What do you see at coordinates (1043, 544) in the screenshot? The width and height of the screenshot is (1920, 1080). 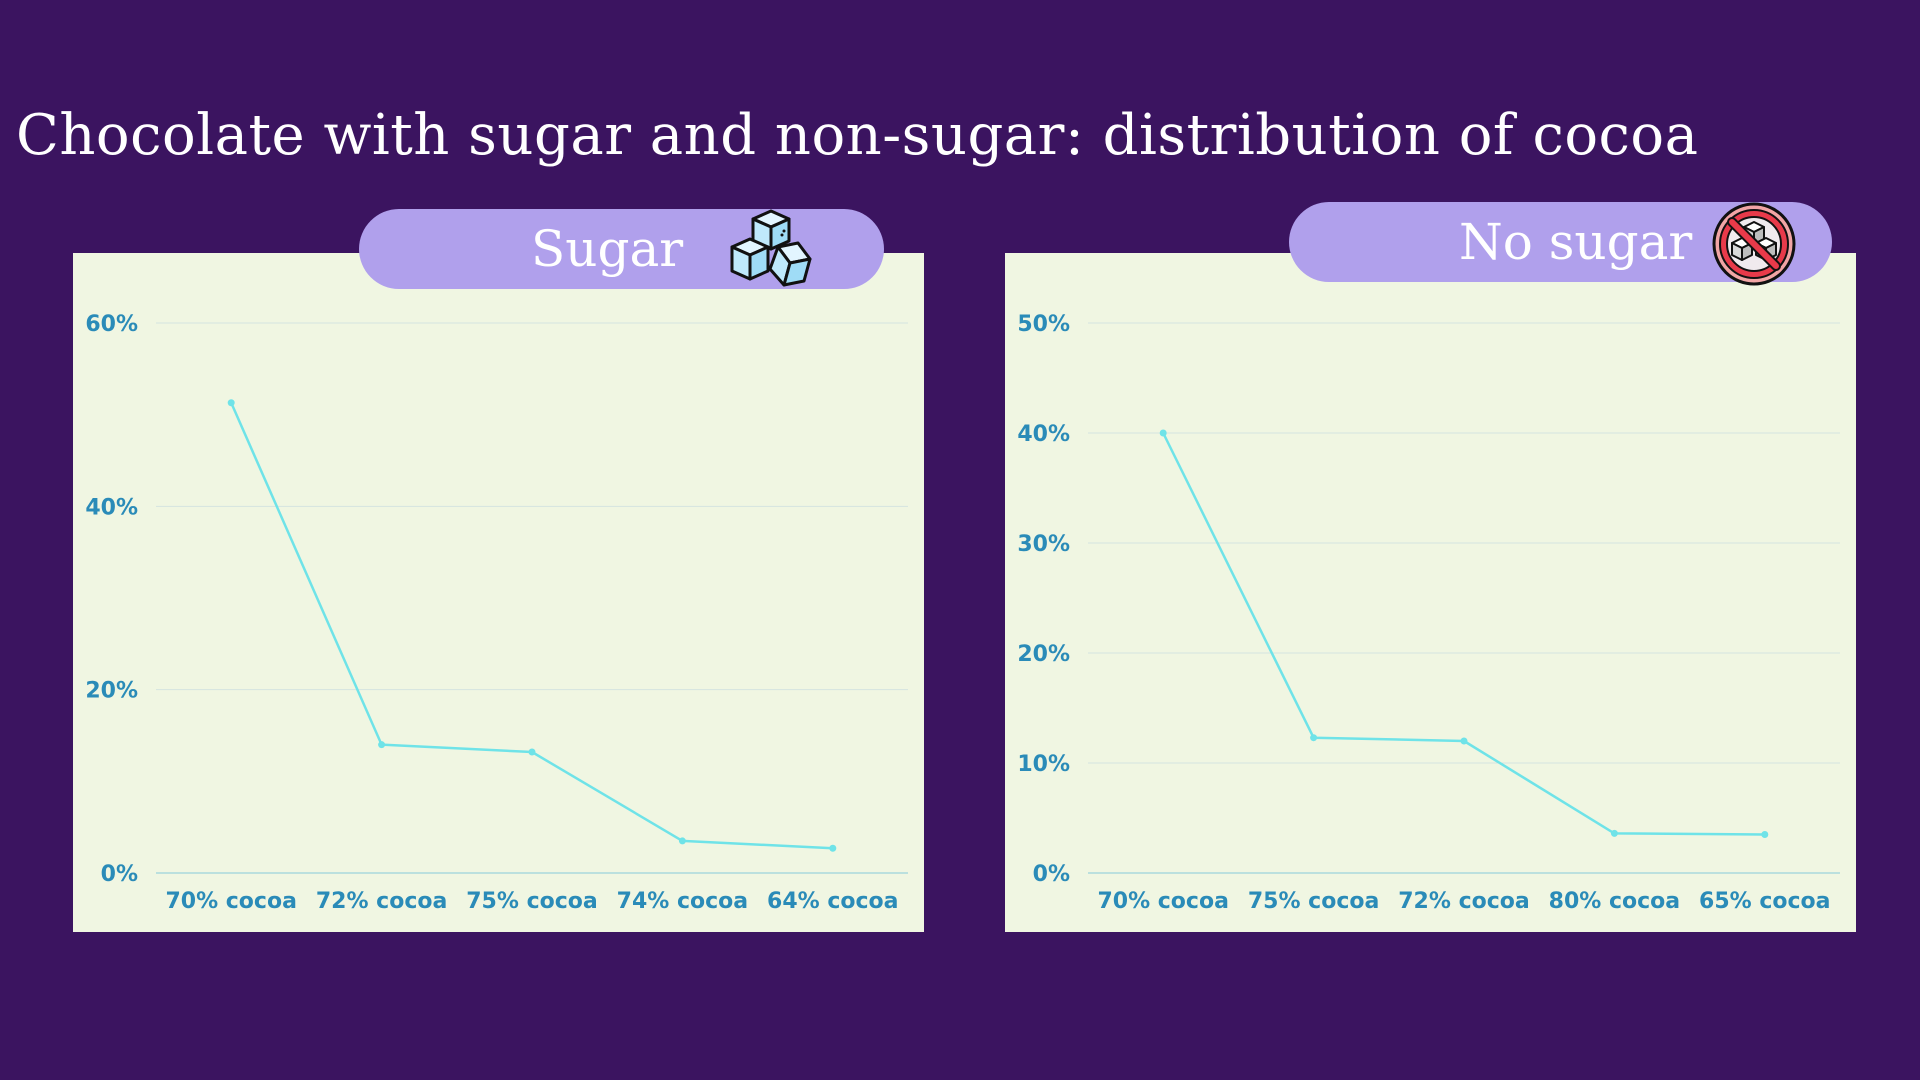 I see `y-tick-label: 30%` at bounding box center [1043, 544].